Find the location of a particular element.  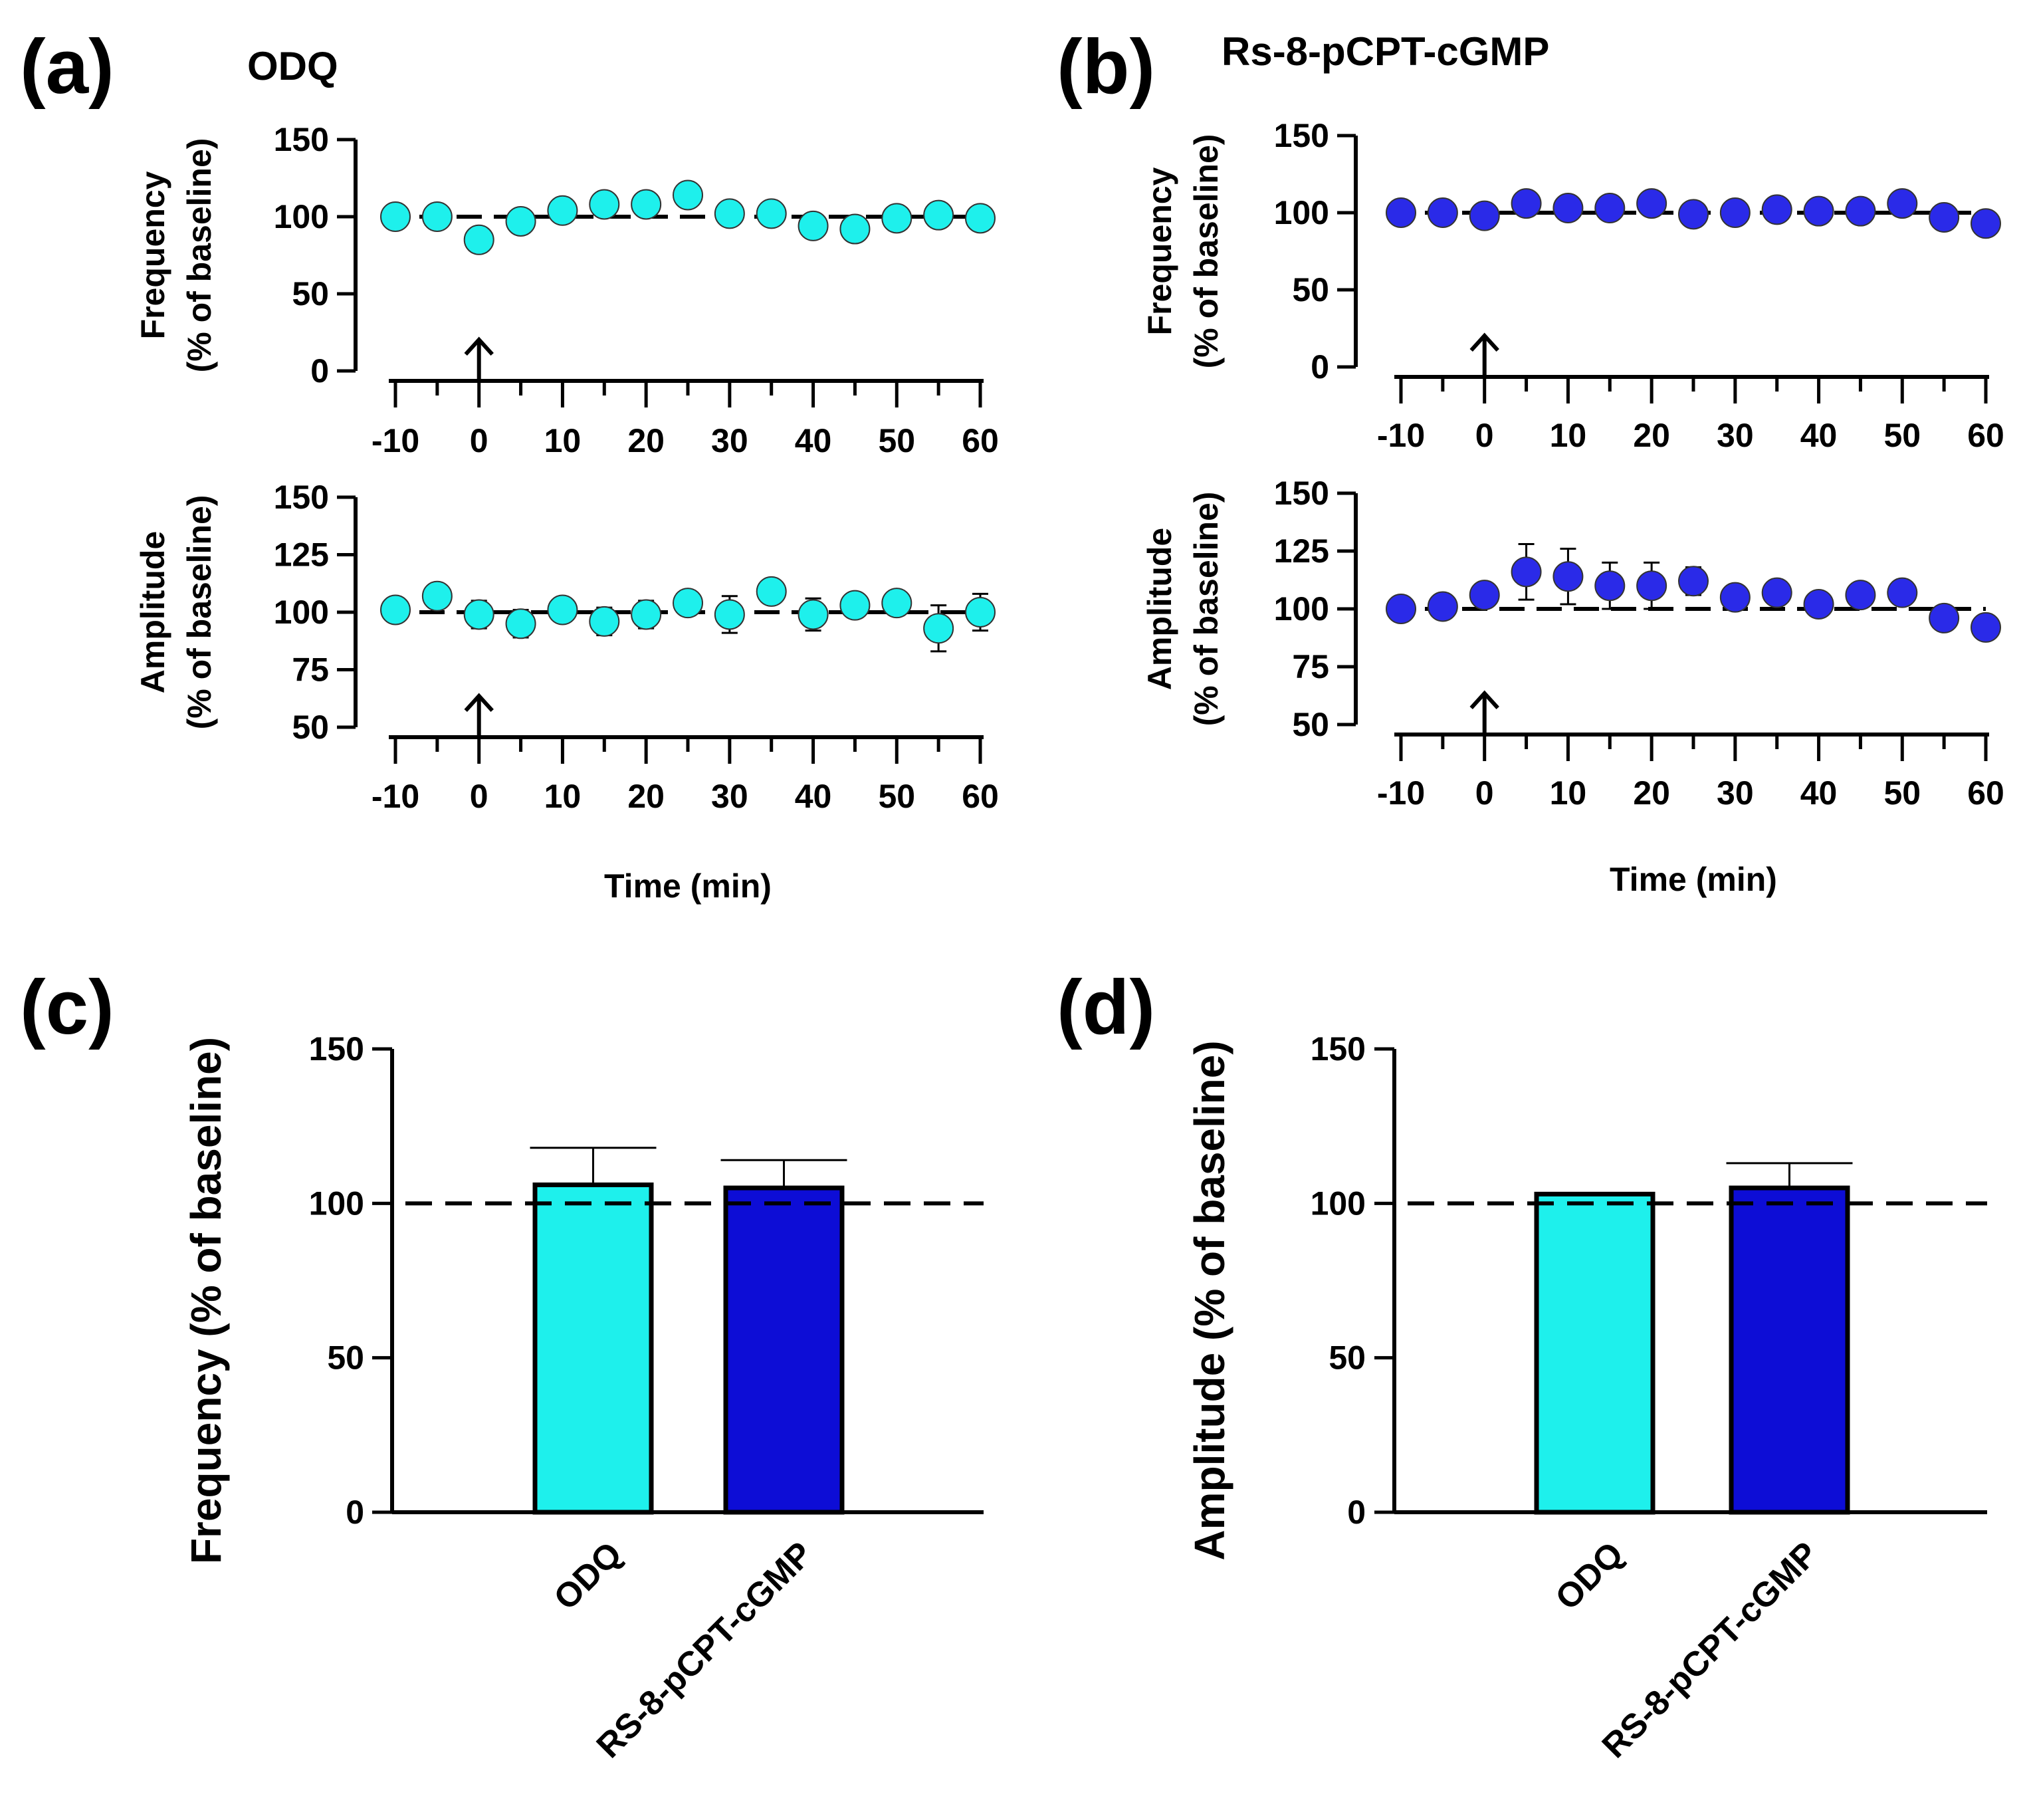

bar is located at coordinates (1789, 1350).